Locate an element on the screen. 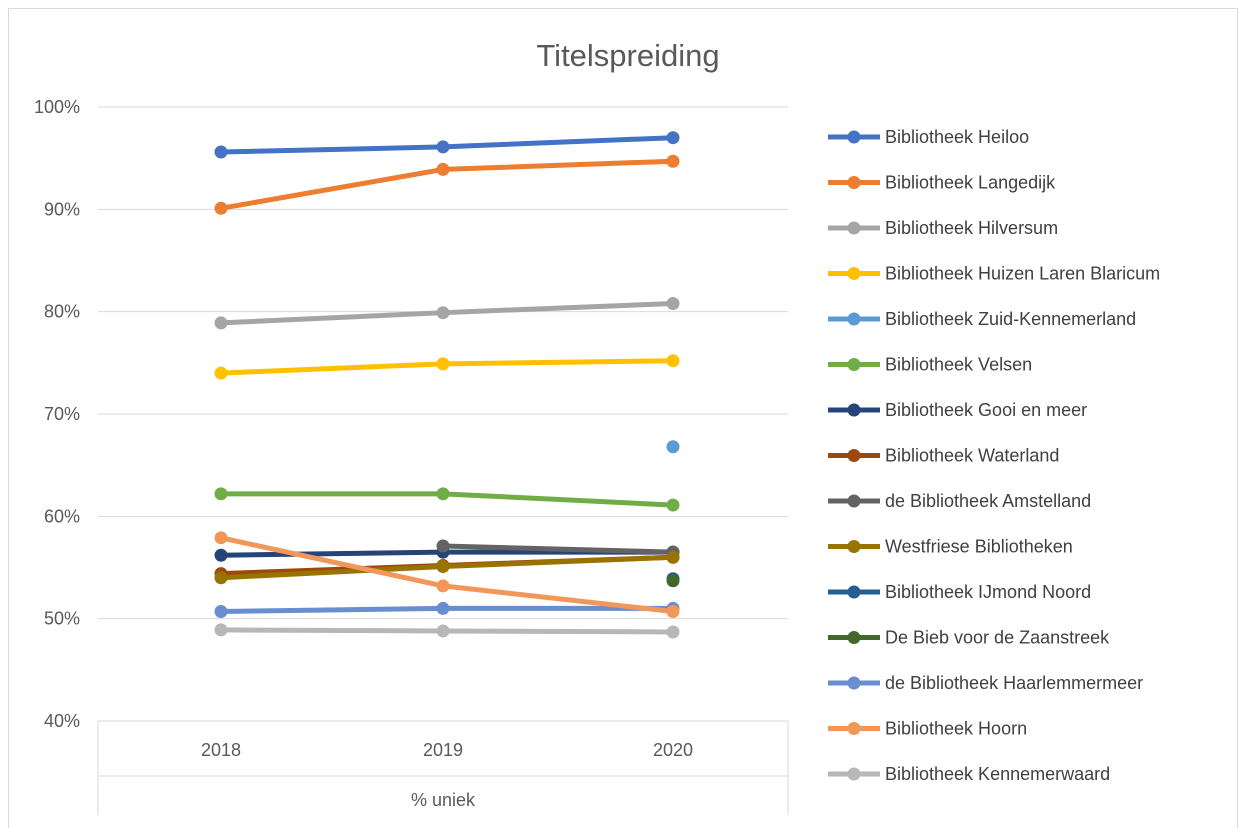  legend-item: Bibliotheek Waterland is located at coordinates (943, 456).